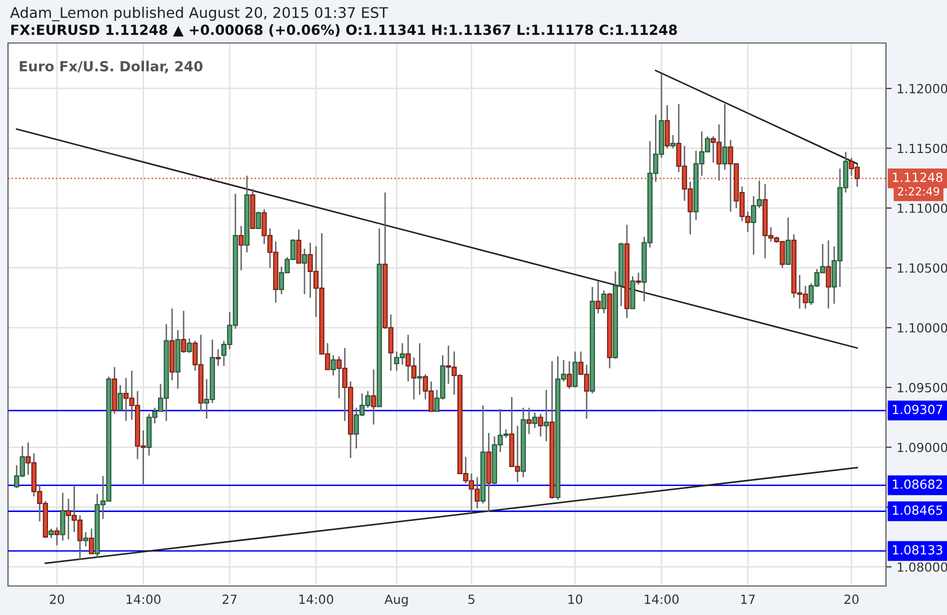 Image resolution: width=947 pixels, height=615 pixels. I want to click on x-tick-label: 10, so click(575, 599).